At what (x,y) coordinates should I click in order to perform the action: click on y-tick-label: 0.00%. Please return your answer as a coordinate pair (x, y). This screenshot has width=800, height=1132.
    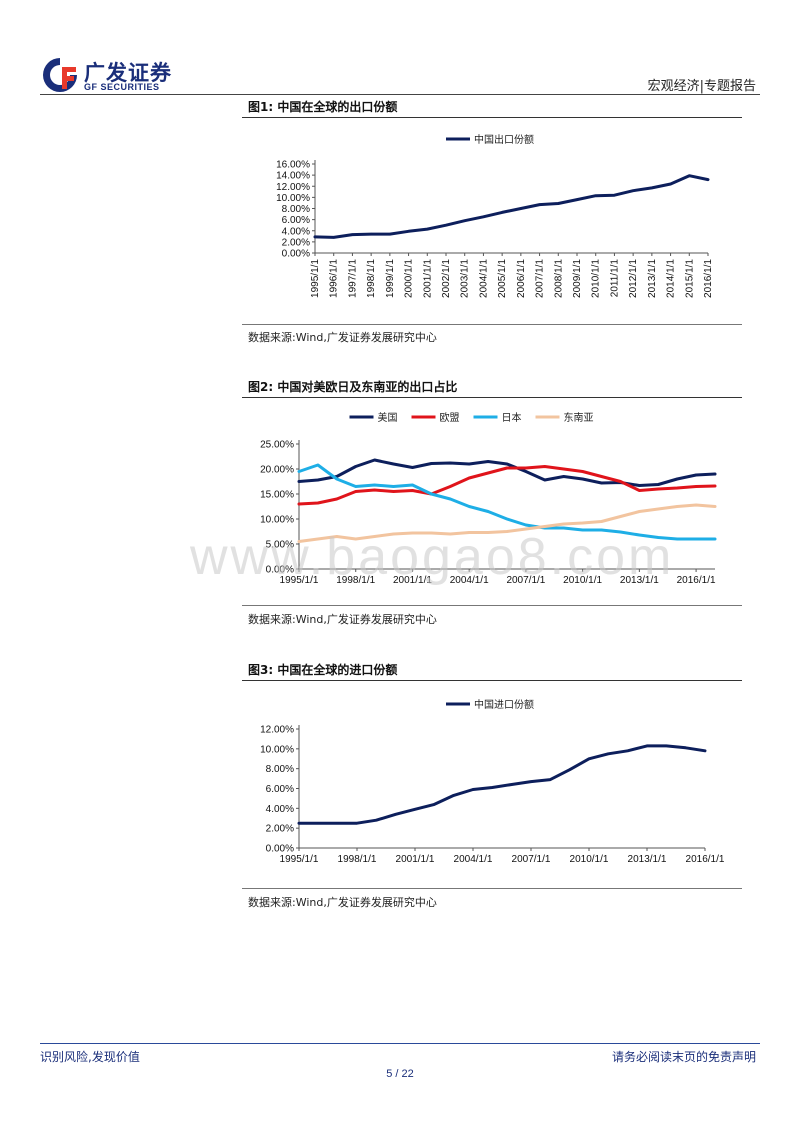
    Looking at the image, I should click on (296, 254).